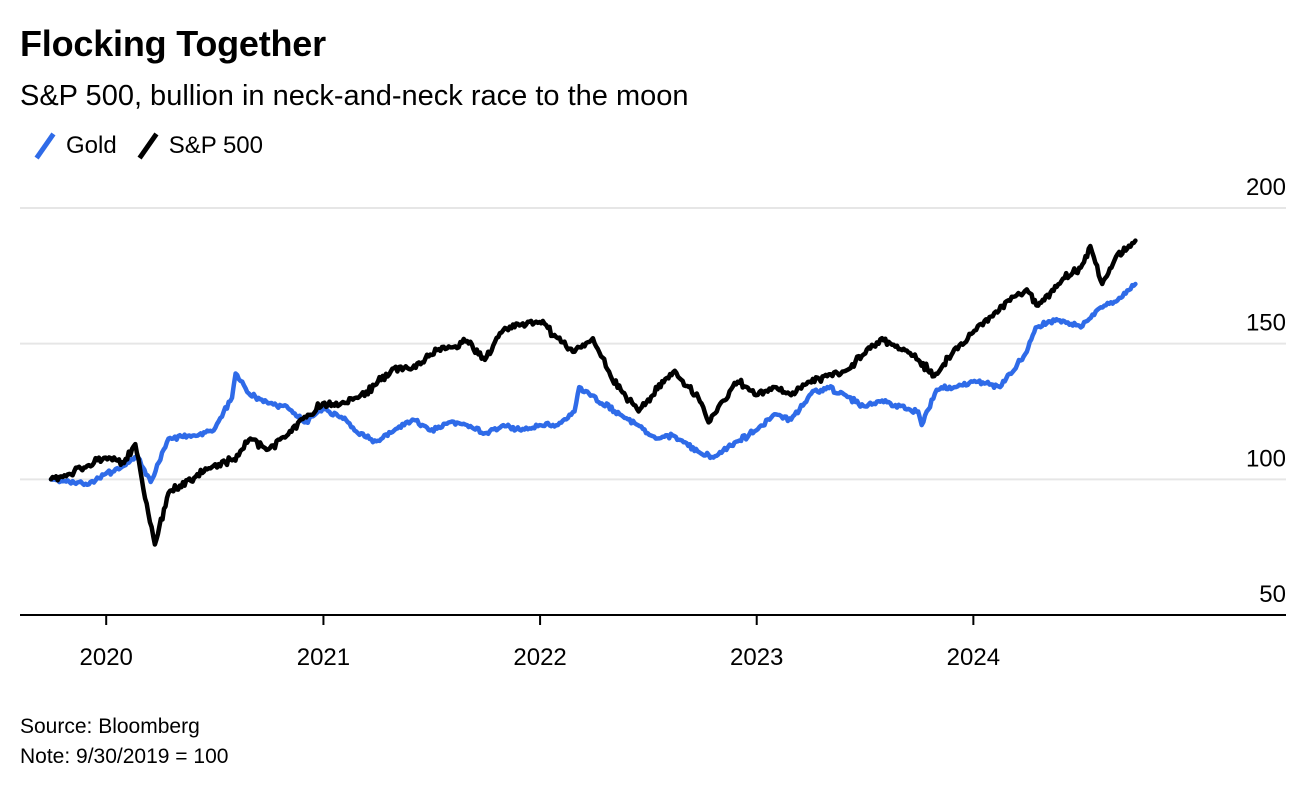  What do you see at coordinates (45, 146) in the screenshot?
I see `legend-swatch-gold` at bounding box center [45, 146].